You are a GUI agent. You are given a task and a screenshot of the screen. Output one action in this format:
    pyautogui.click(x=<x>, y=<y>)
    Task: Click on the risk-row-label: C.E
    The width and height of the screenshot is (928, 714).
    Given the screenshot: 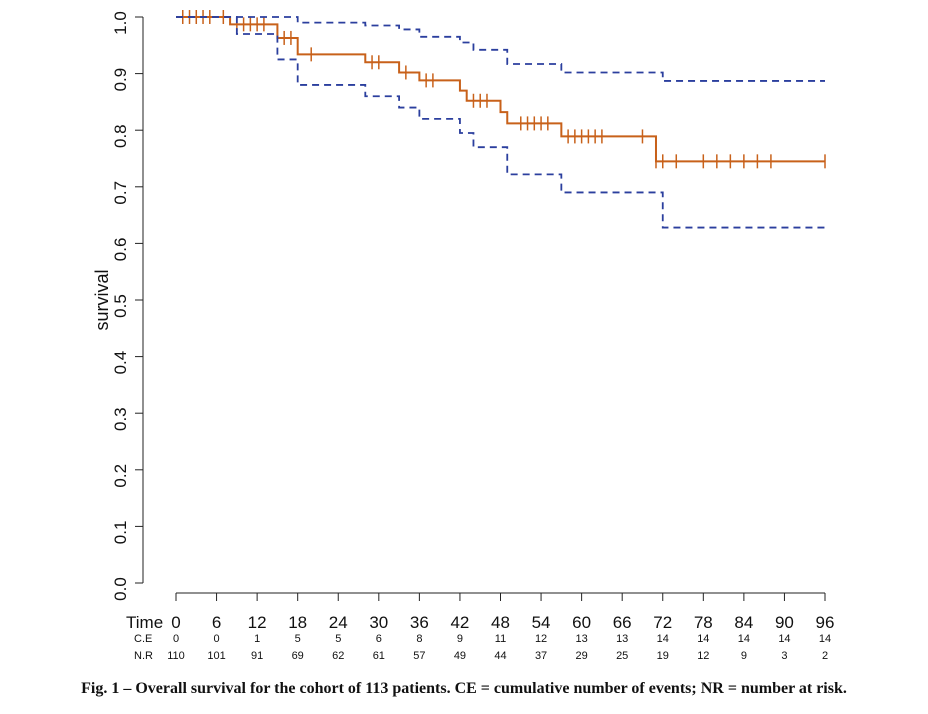 What is the action you would take?
    pyautogui.click(x=143, y=639)
    